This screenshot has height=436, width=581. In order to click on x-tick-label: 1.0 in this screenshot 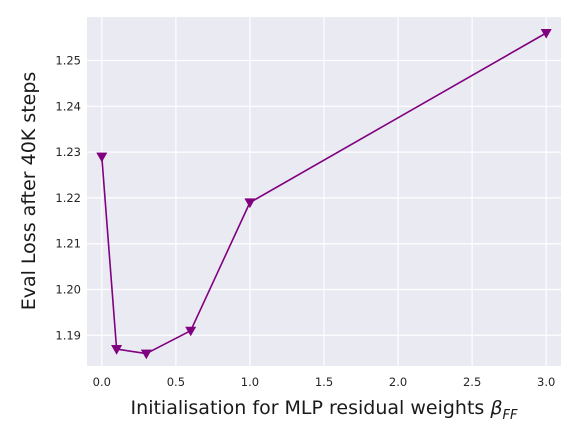, I will do `click(250, 382)`.